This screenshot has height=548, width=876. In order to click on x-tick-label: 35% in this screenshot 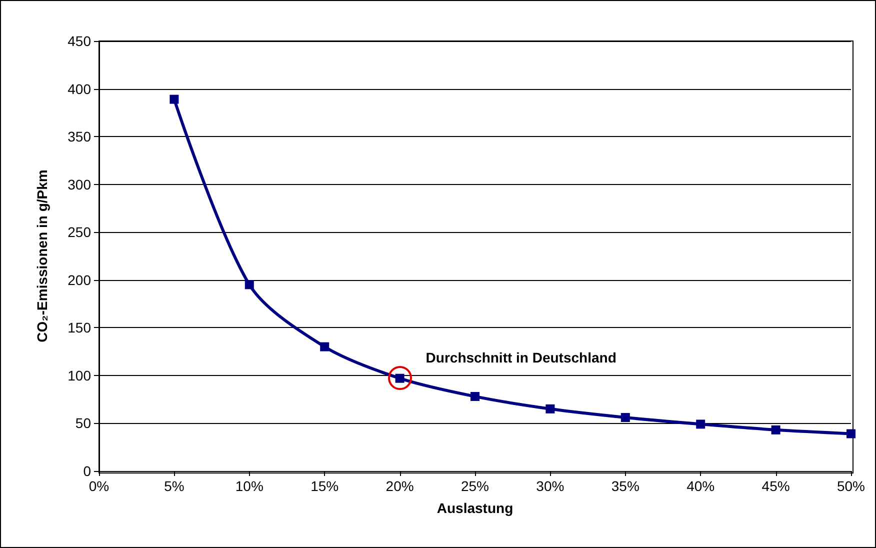, I will do `click(625, 486)`.